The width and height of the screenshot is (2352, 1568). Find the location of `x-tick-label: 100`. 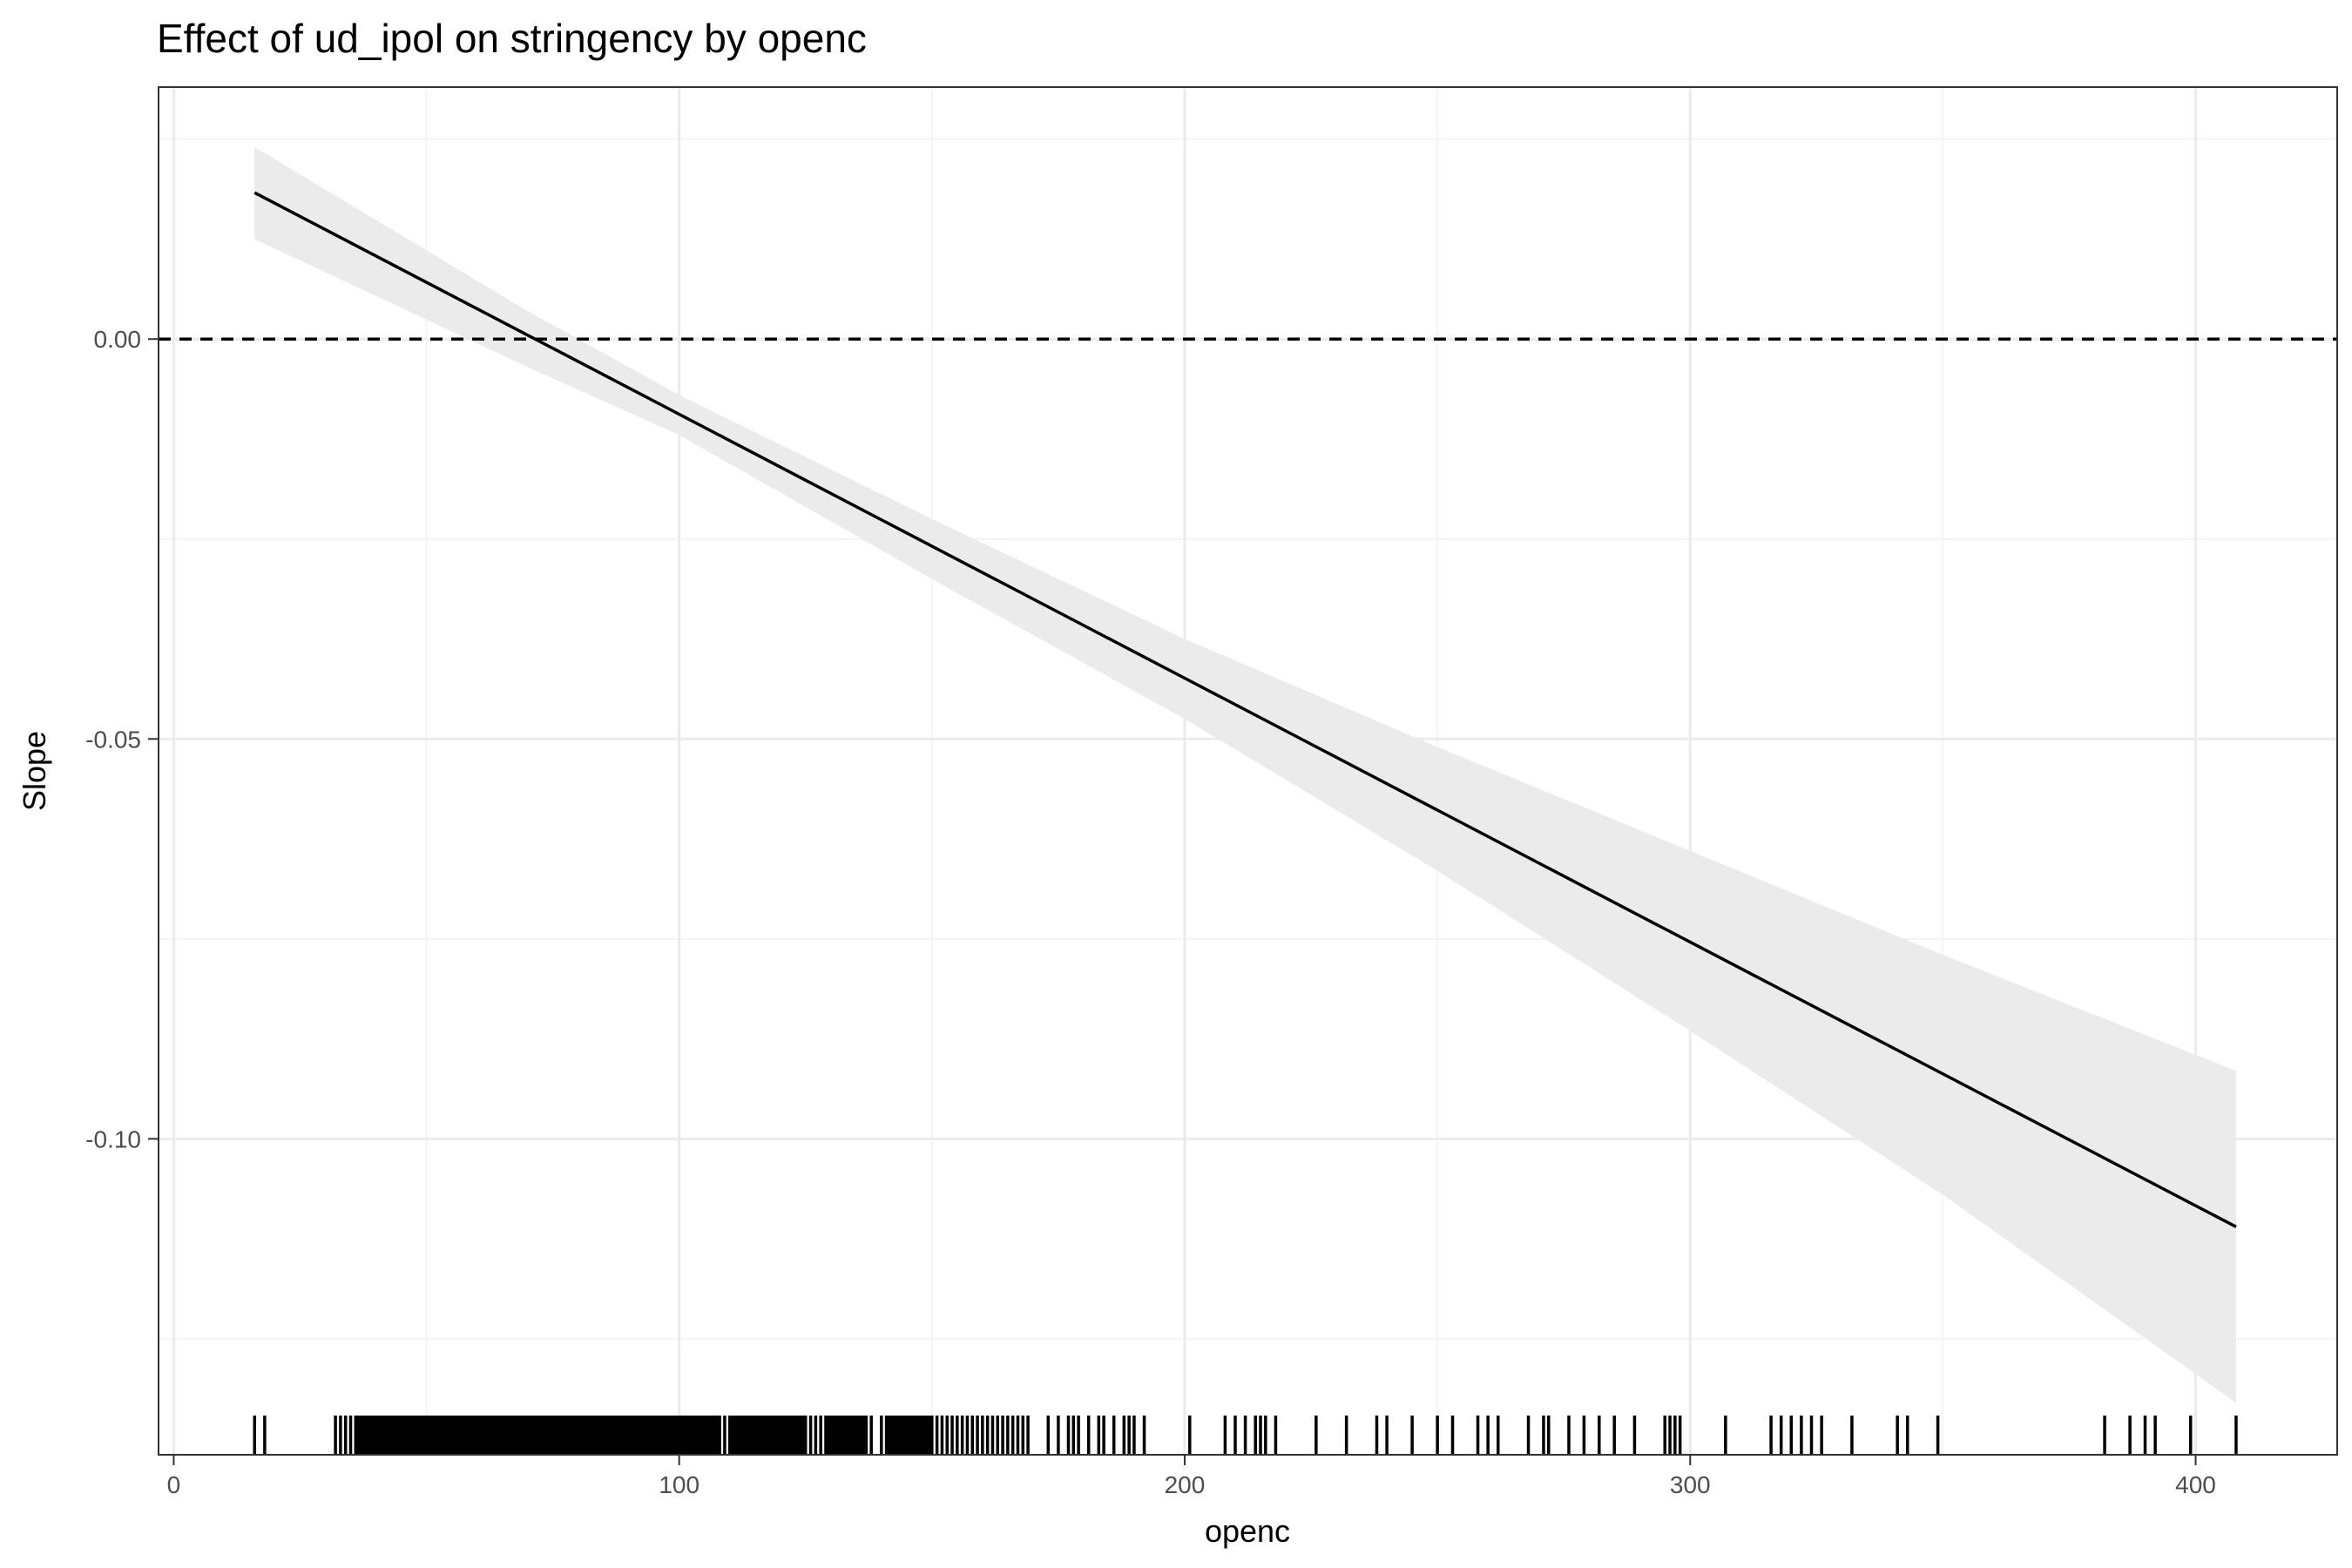

x-tick-label: 100 is located at coordinates (679, 1484).